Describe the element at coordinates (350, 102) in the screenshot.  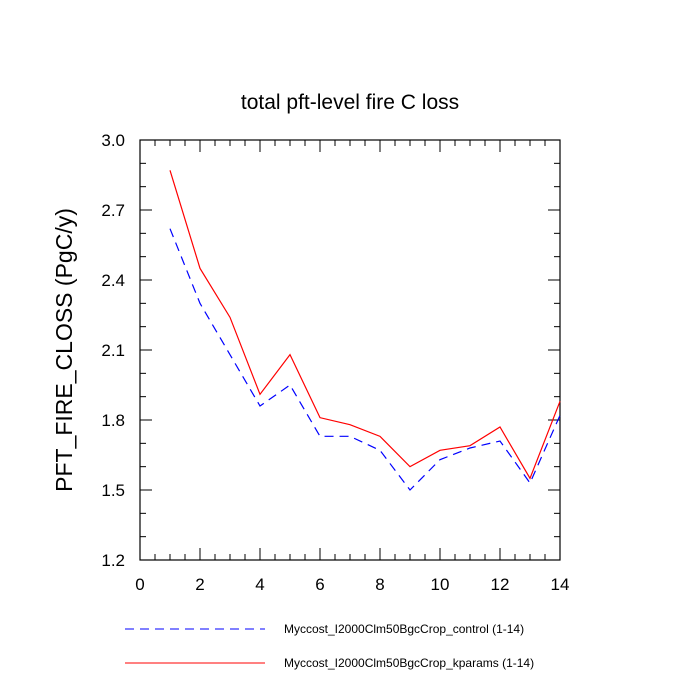
I see `chart-title: total pft-level fire C loss` at that location.